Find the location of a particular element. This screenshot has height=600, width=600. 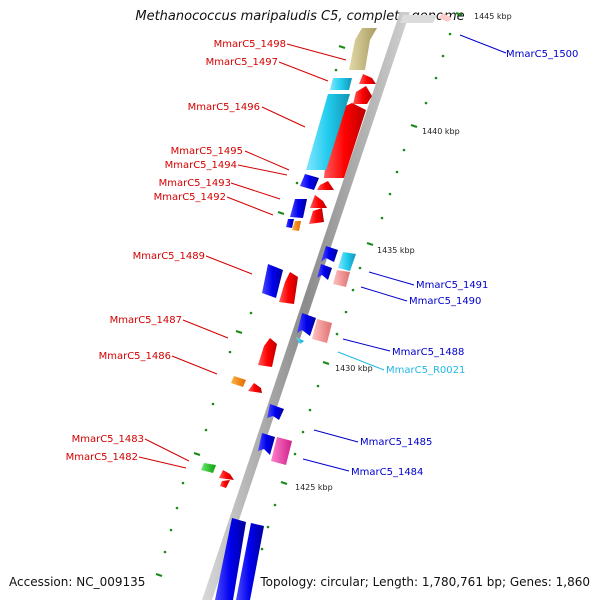

gene-label: MmarC5_1492 is located at coordinates (190, 197).